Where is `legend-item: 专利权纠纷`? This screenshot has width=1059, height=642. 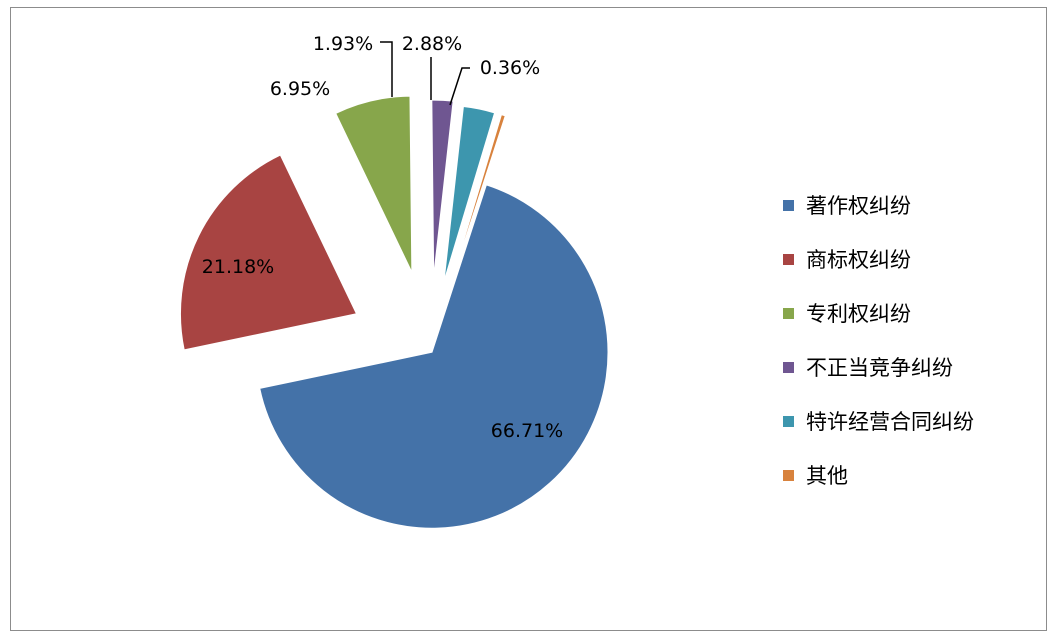
legend-item: 专利权纠纷 is located at coordinates (913, 313).